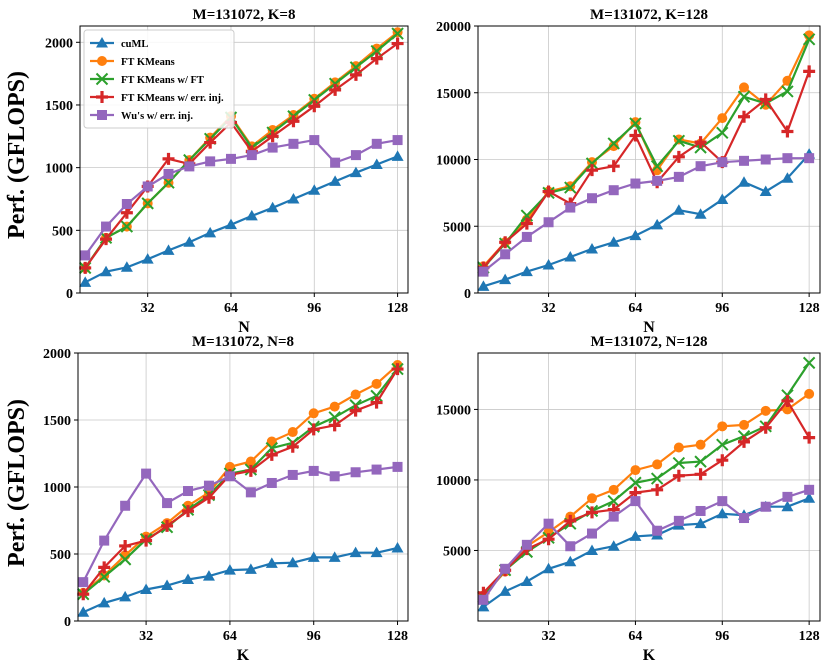  Describe the element at coordinates (57, 421) in the screenshot. I see `y-tick-label: 1500` at that location.